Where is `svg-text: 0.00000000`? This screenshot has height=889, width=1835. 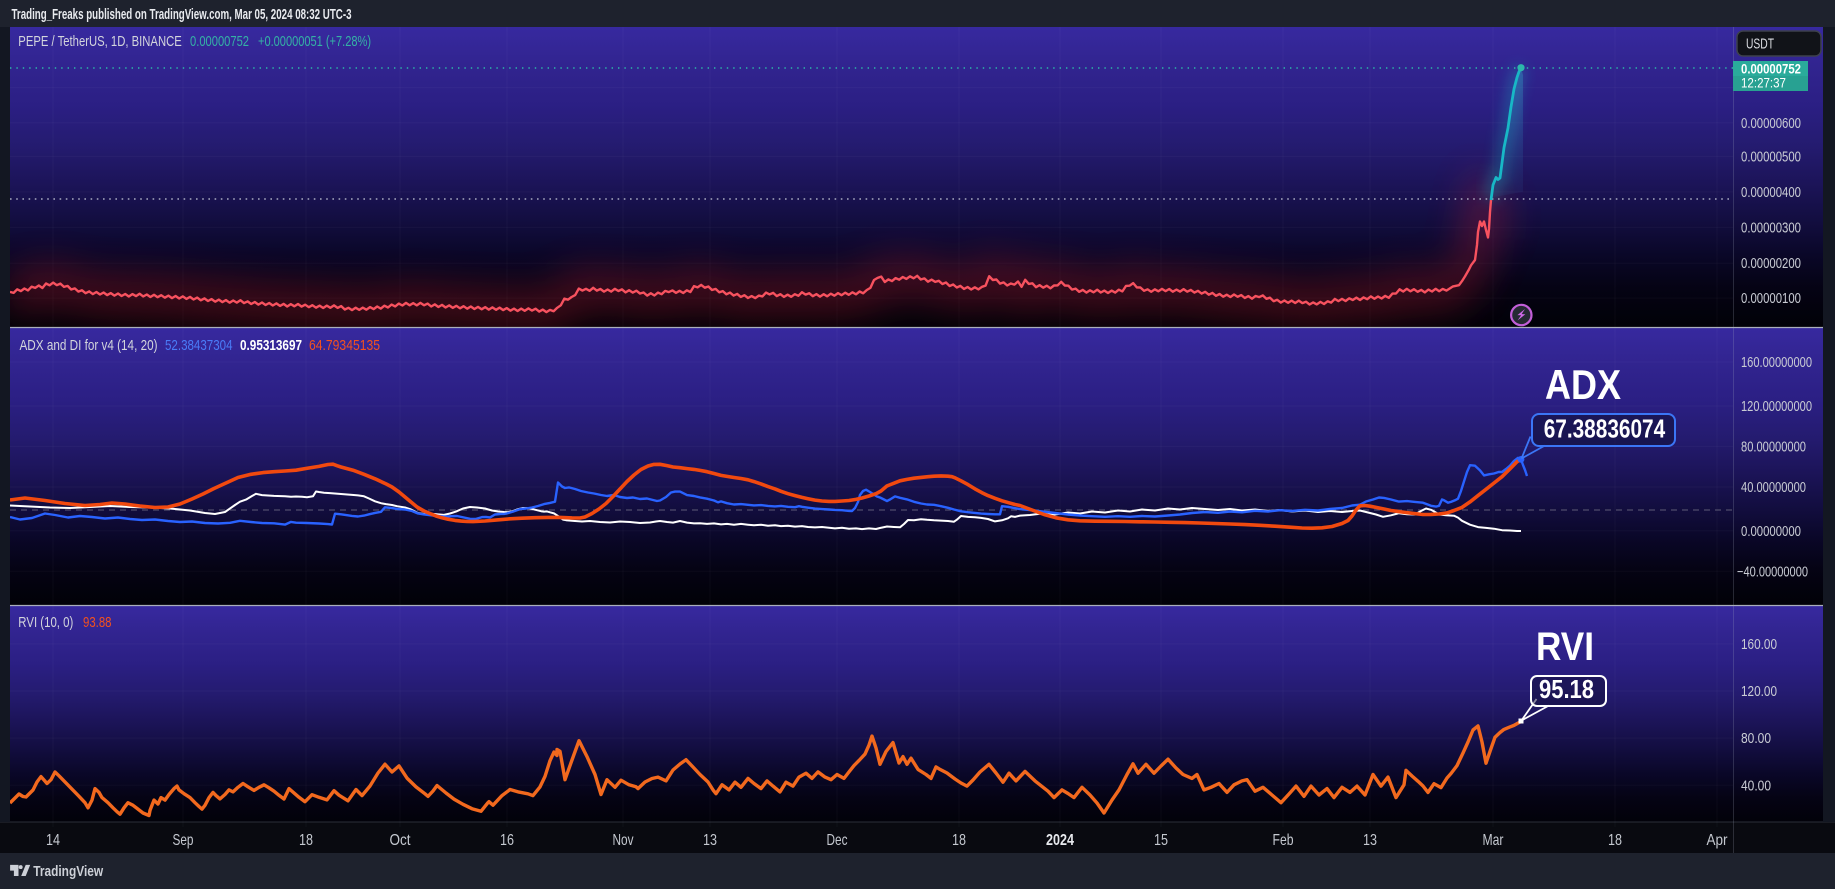 svg-text: 0.00000000 is located at coordinates (1771, 532).